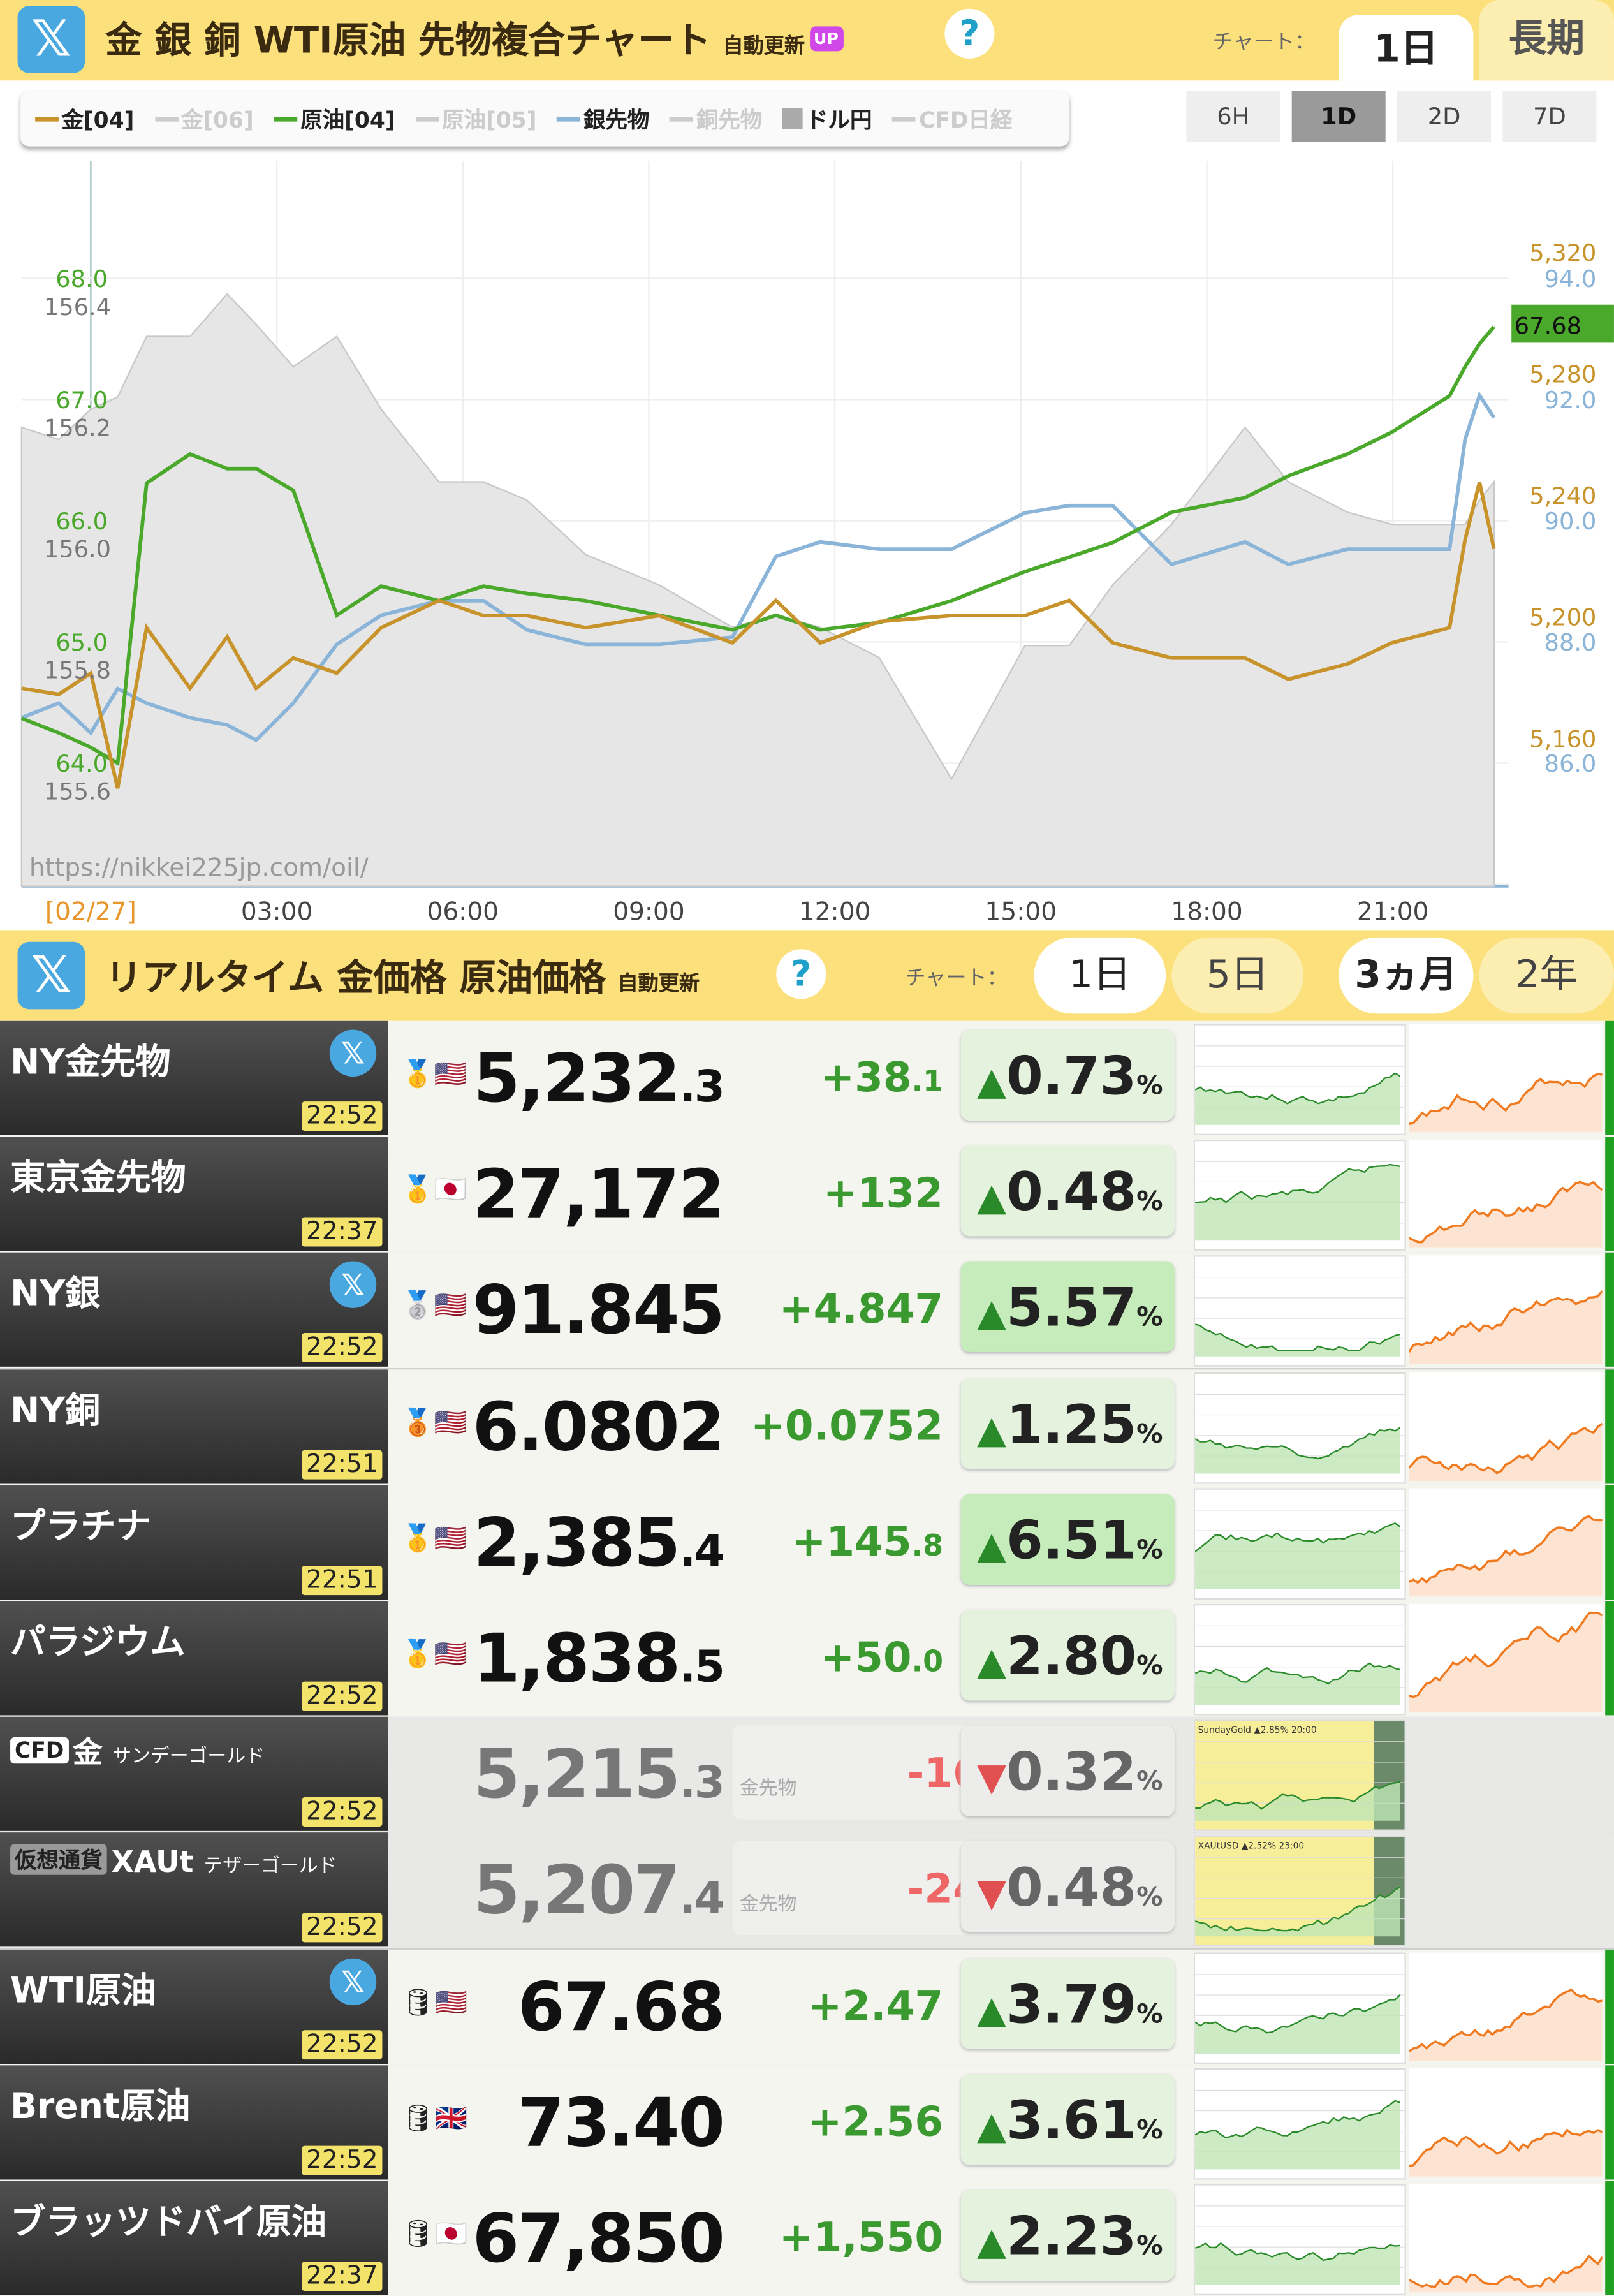 This screenshot has height=2296, width=1614. What do you see at coordinates (1067, 2235) in the screenshot?
I see `percent-change-badge: ▲2.23%` at bounding box center [1067, 2235].